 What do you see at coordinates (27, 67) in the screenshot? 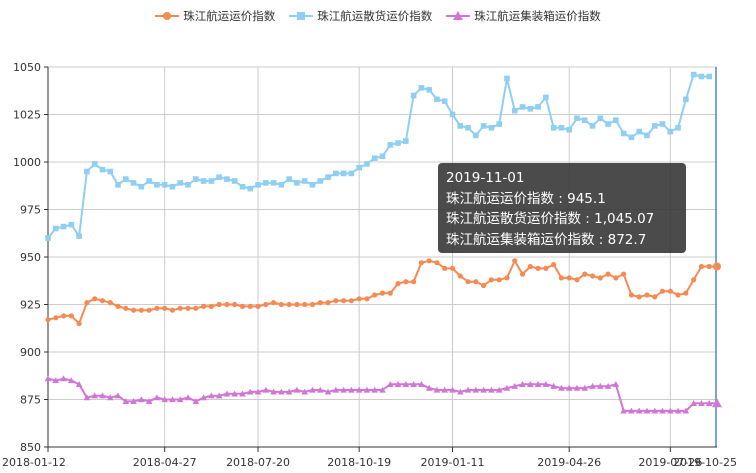
I see `y-tick-label: 1050` at bounding box center [27, 67].